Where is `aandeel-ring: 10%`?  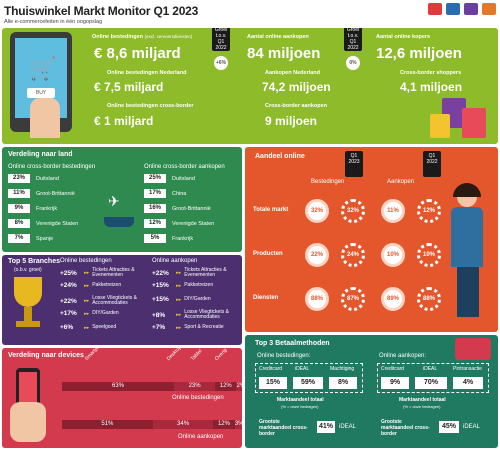 aandeel-ring: 10% is located at coordinates (429, 255).